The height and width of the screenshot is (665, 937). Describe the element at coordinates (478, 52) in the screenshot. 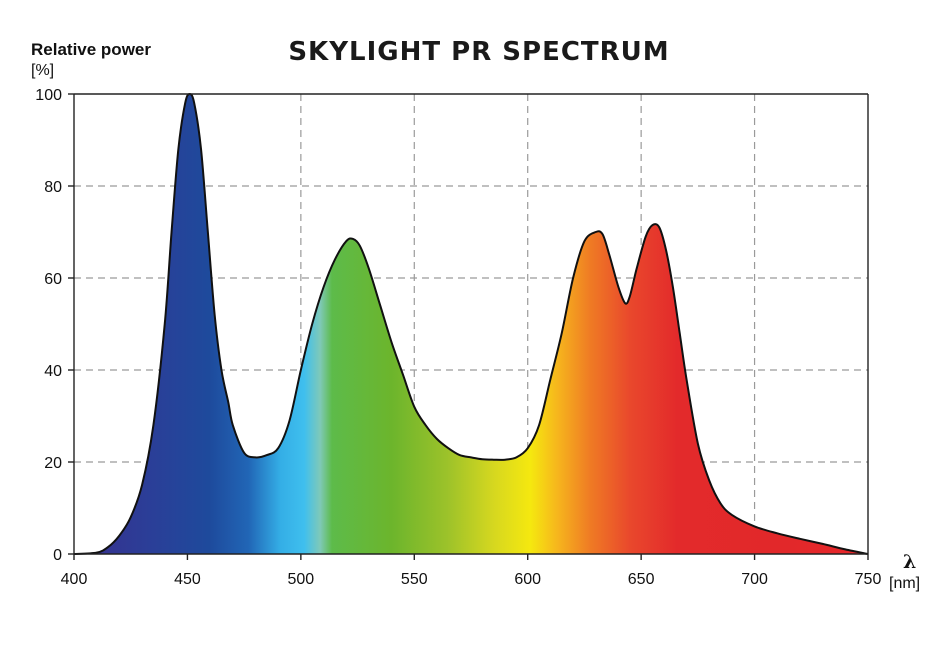

I see `chart-title: SKYLIGHT PR SPECTRUM` at that location.